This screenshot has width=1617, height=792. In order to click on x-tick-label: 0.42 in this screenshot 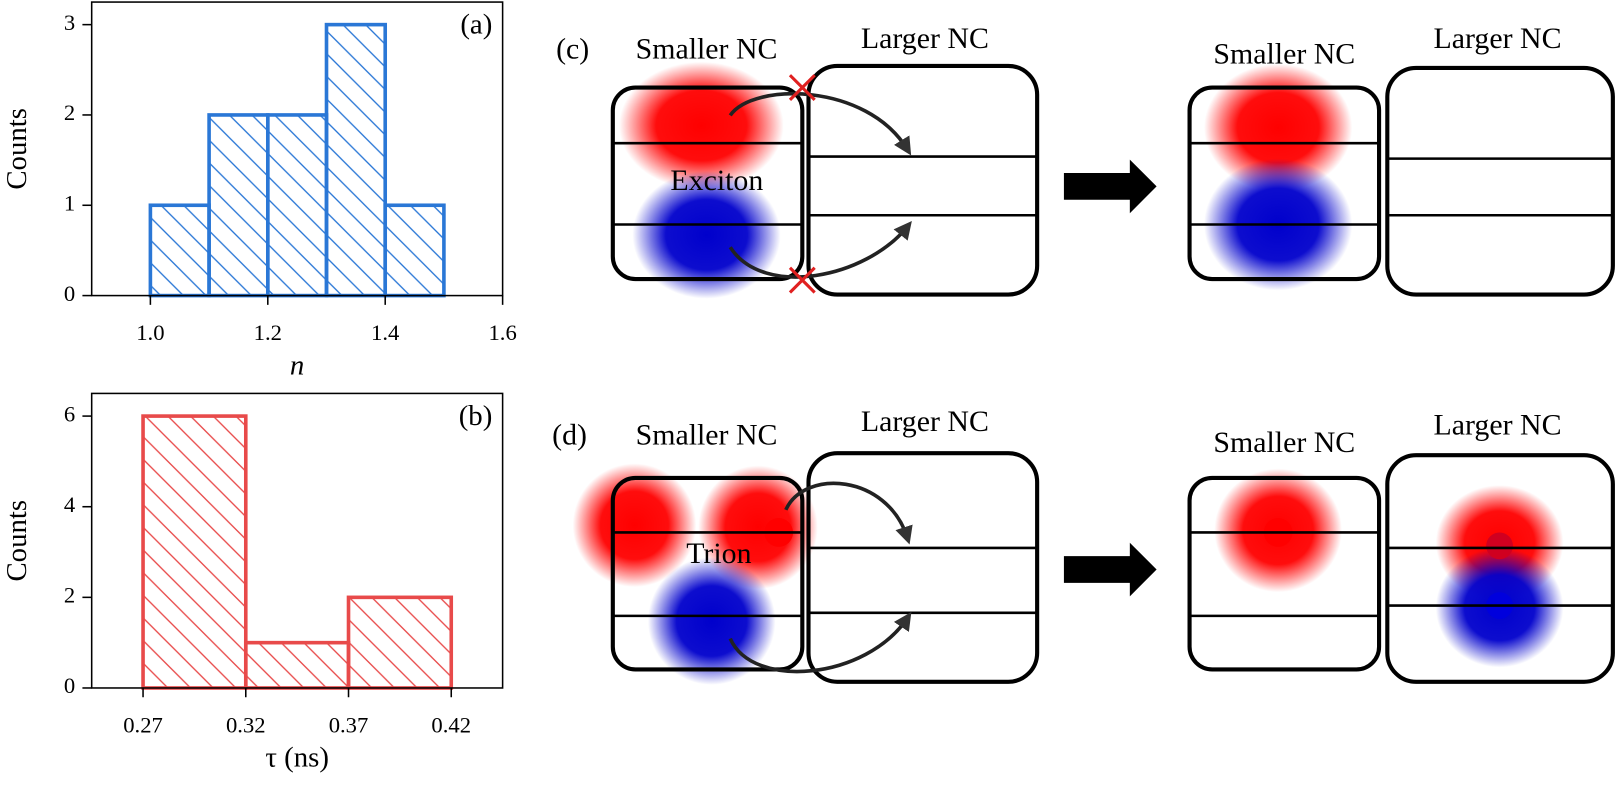, I will do `click(451, 724)`.